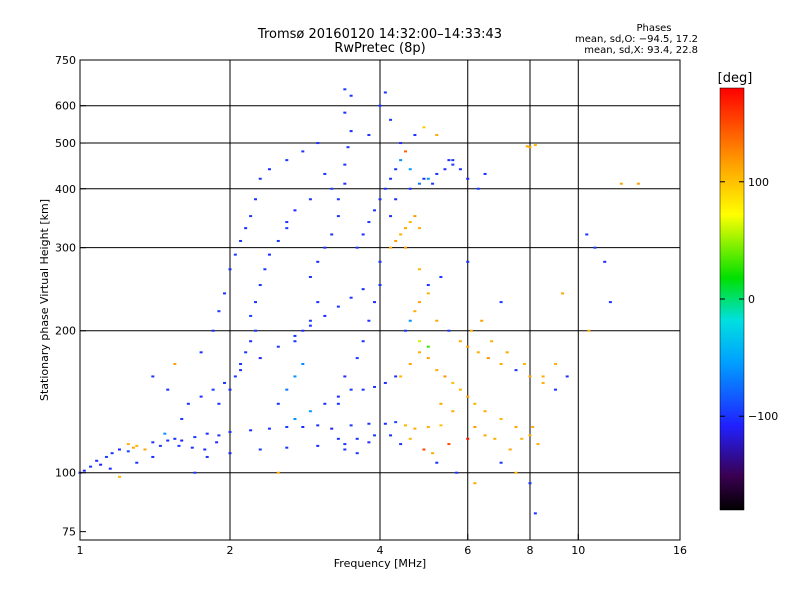  What do you see at coordinates (758, 182) in the screenshot?
I see `colorbar-tick-label: 100` at bounding box center [758, 182].